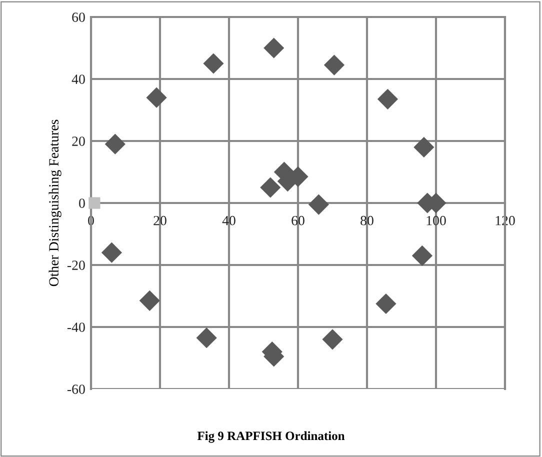  Describe the element at coordinates (76, 327) in the screenshot. I see `y-tick-label: -40` at that location.